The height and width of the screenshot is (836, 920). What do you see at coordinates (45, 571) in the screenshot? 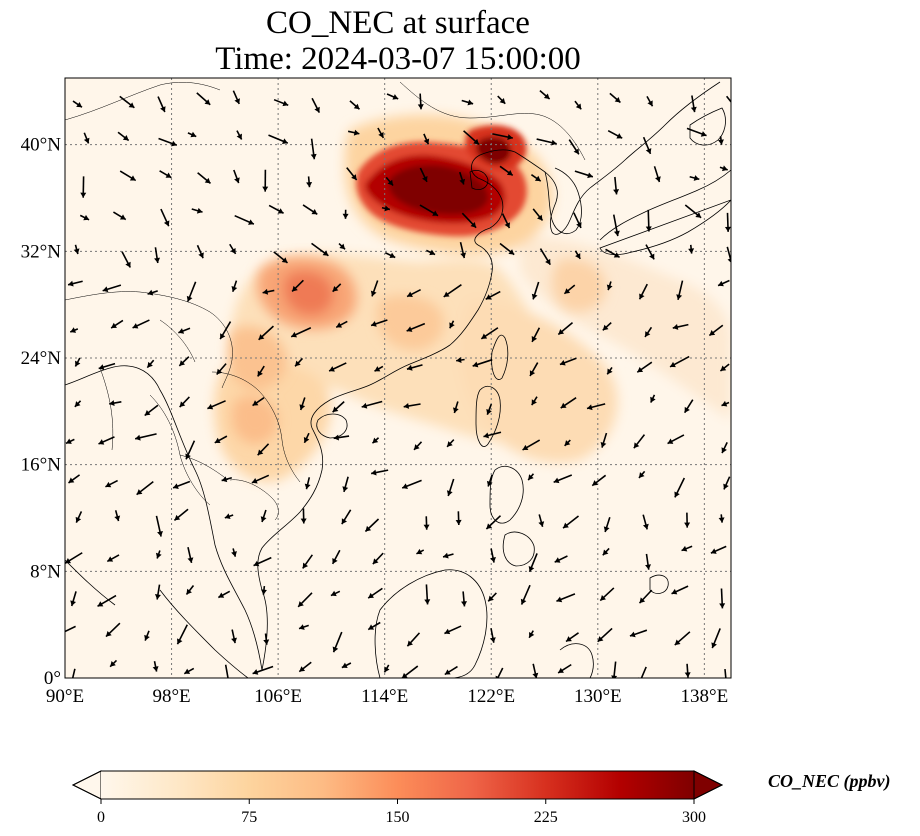
I see `lat-tick-label: 8°N` at bounding box center [45, 571].